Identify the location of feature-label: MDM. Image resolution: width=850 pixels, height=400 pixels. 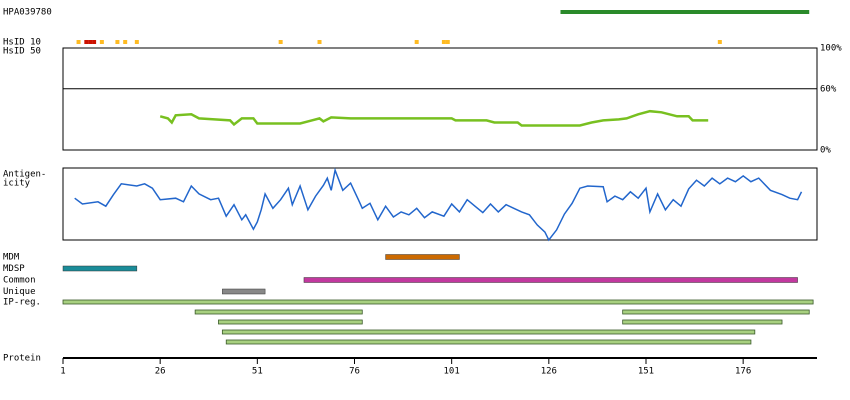
(11, 258).